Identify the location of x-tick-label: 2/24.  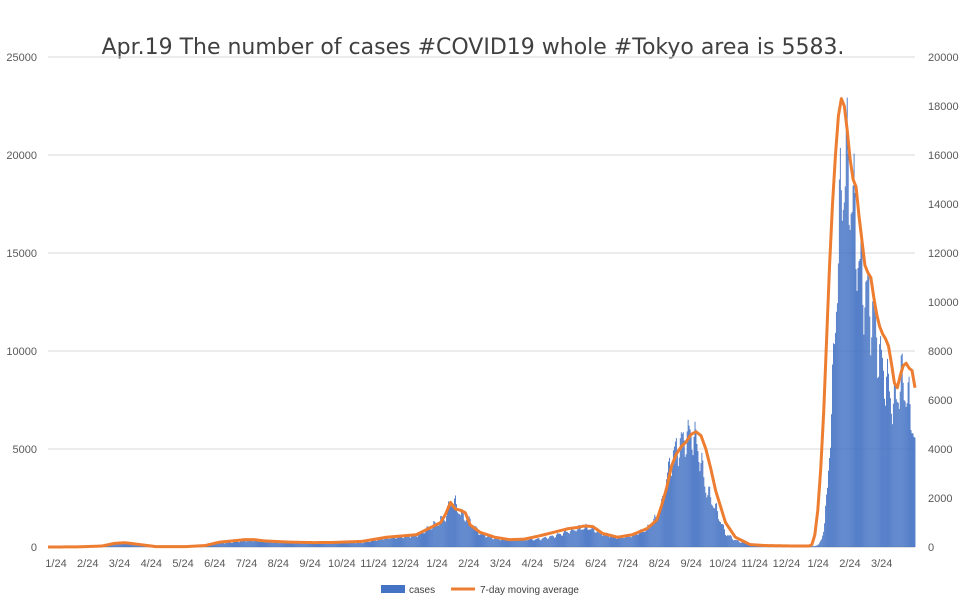
(87, 564).